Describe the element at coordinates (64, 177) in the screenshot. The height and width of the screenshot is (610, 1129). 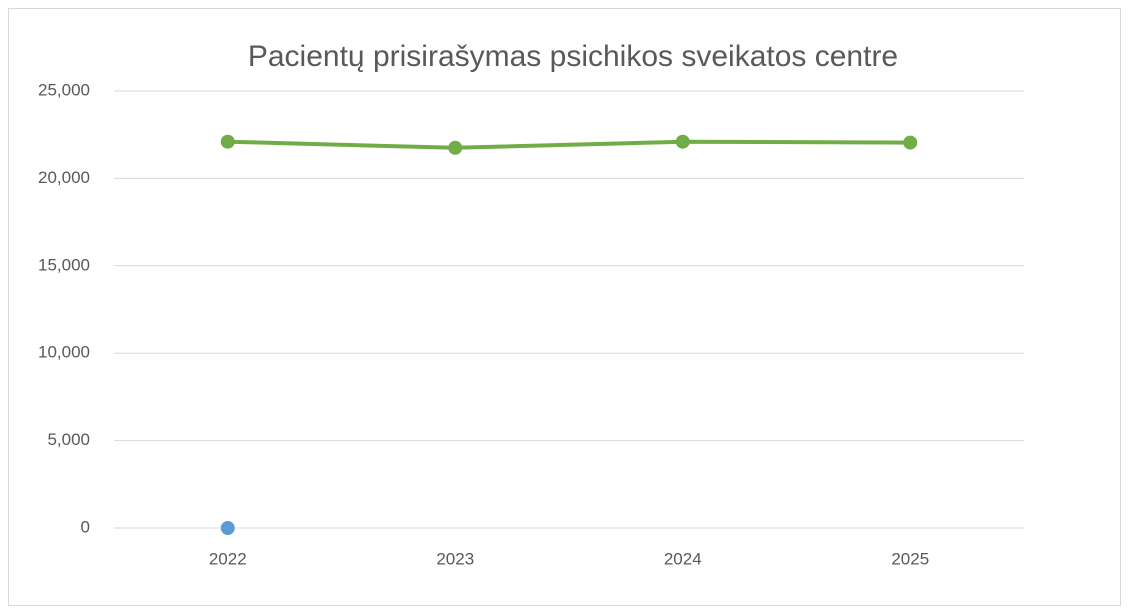
I see `y-tick-label: 20,000` at that location.